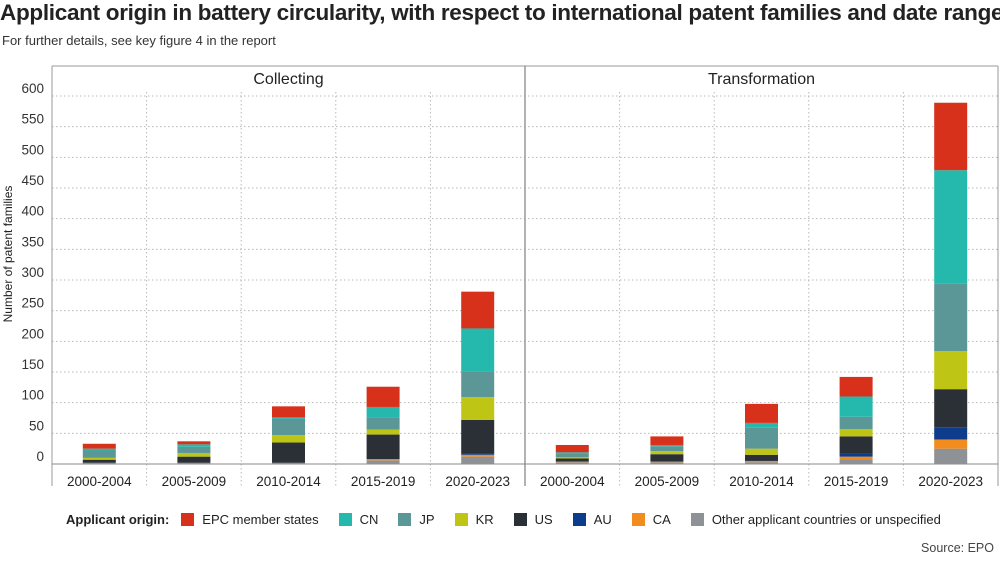 The image size is (1000, 563). I want to click on legend-item-au: AU, so click(592, 519).